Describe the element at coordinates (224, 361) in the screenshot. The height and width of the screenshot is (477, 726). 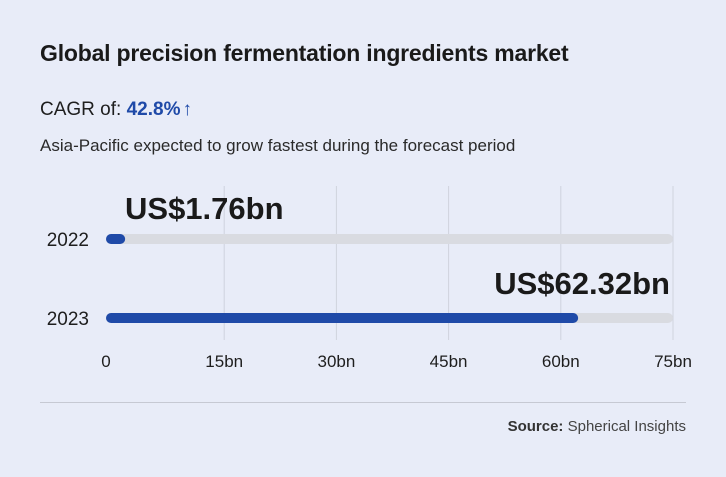
I see `x-tick-label: 15bn` at that location.